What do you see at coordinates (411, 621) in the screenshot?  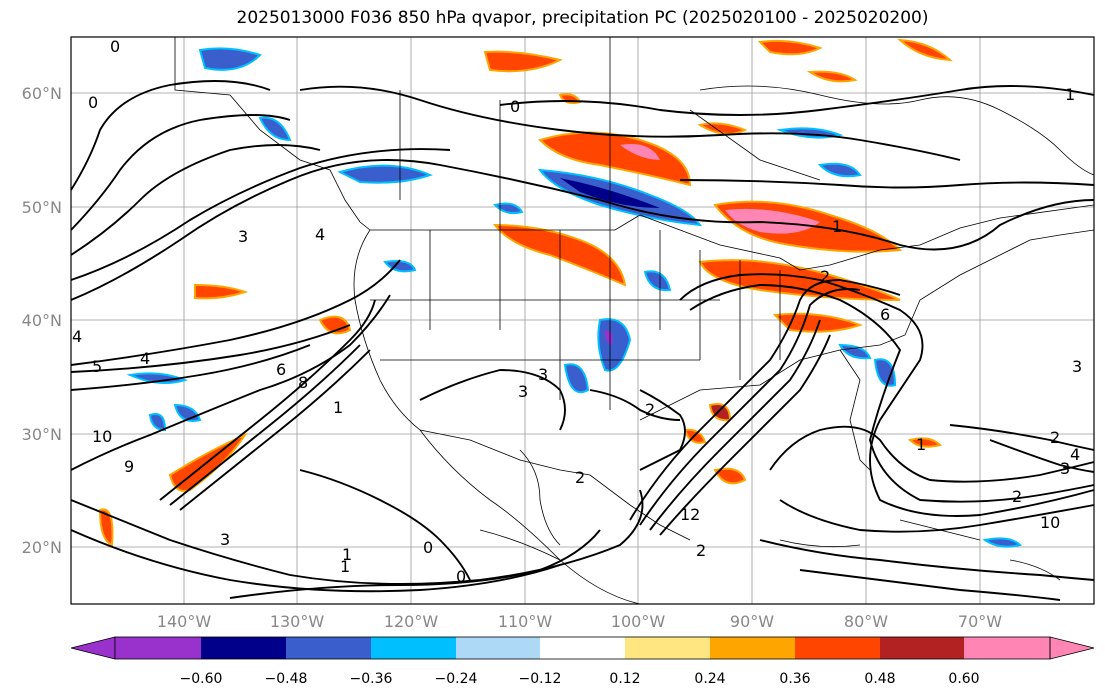 I see `lon-label: 120°W` at bounding box center [411, 621].